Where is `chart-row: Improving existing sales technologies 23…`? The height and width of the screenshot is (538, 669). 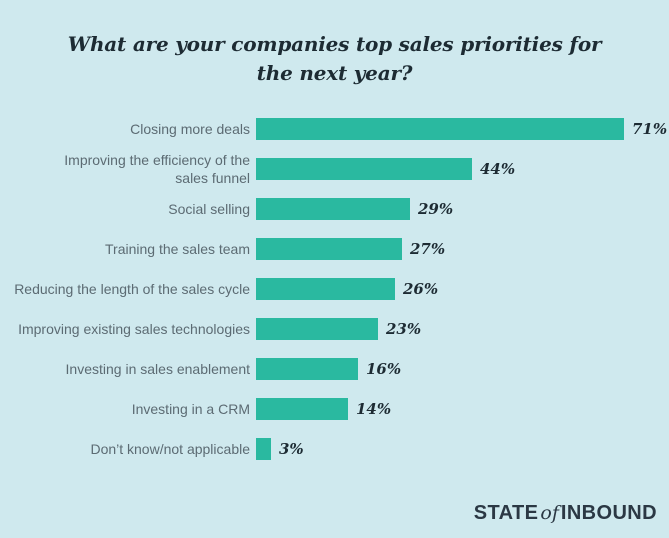 chart-row: Improving existing sales technologies 23… is located at coordinates (334, 329).